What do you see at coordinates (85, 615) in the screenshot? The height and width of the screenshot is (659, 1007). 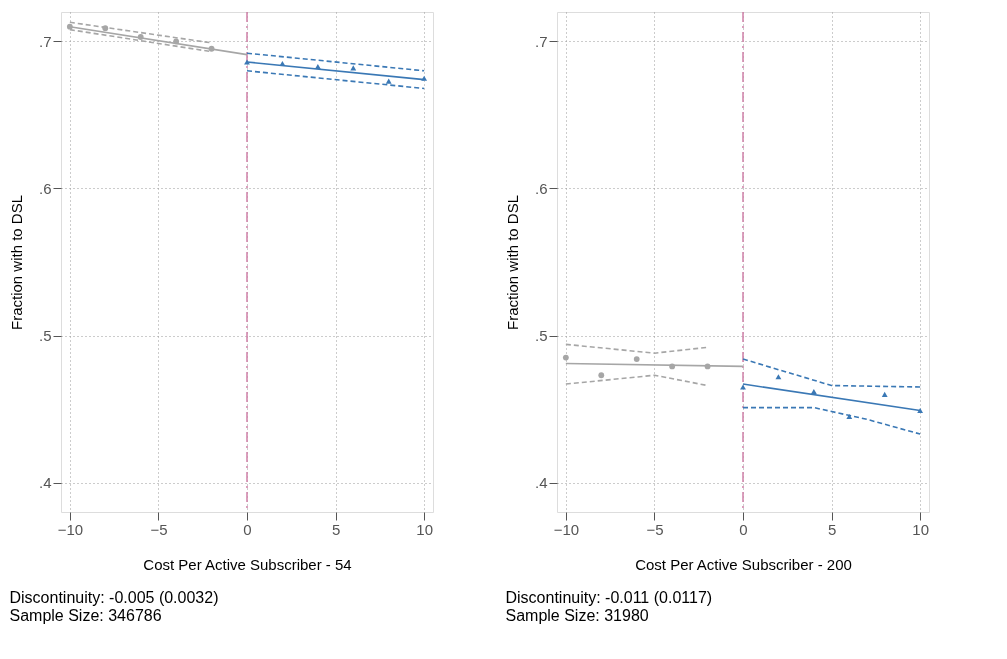 I see `text: Sample Size: 346786` at bounding box center [85, 615].